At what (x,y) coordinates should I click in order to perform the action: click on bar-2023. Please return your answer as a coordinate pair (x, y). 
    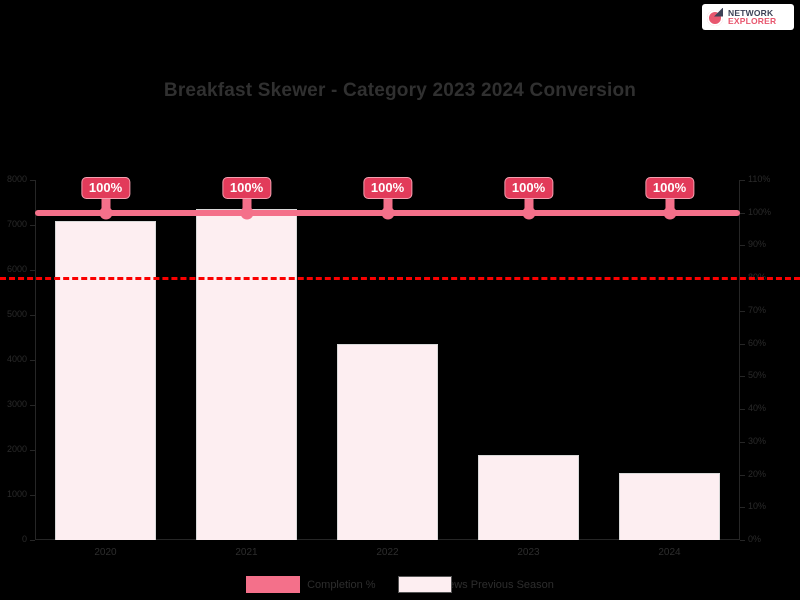
    Looking at the image, I should click on (528, 497).